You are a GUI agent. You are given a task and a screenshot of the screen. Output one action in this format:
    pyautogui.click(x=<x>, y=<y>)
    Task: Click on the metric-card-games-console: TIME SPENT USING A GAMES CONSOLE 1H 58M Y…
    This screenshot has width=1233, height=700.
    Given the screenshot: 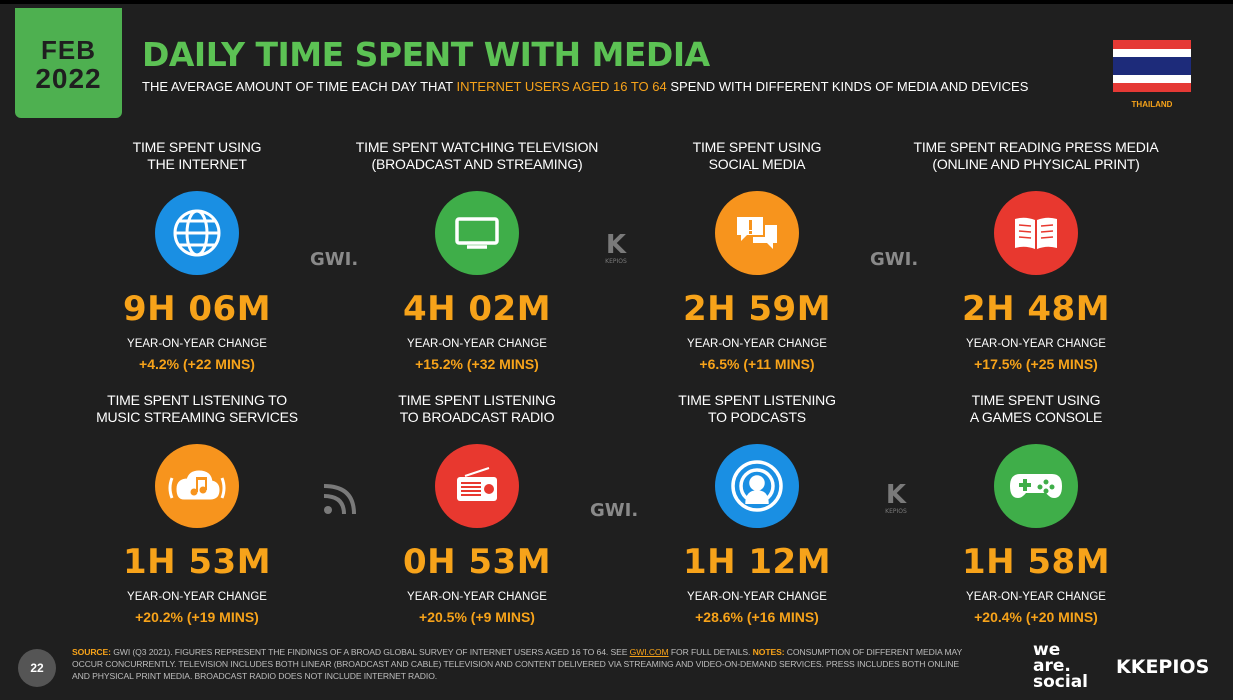 What is the action you would take?
    pyautogui.click(x=1036, y=508)
    